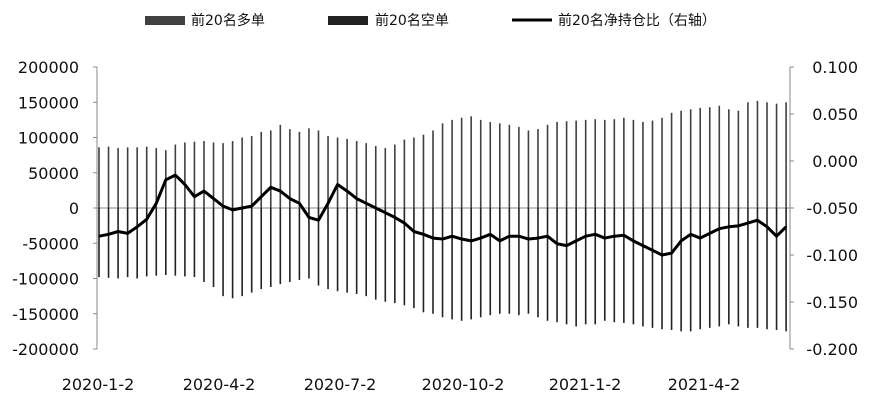 Image resolution: width=875 pixels, height=405 pixels. Describe the element at coordinates (98, 384) in the screenshot. I see `x-tick-label: 2020-1-2` at that location.